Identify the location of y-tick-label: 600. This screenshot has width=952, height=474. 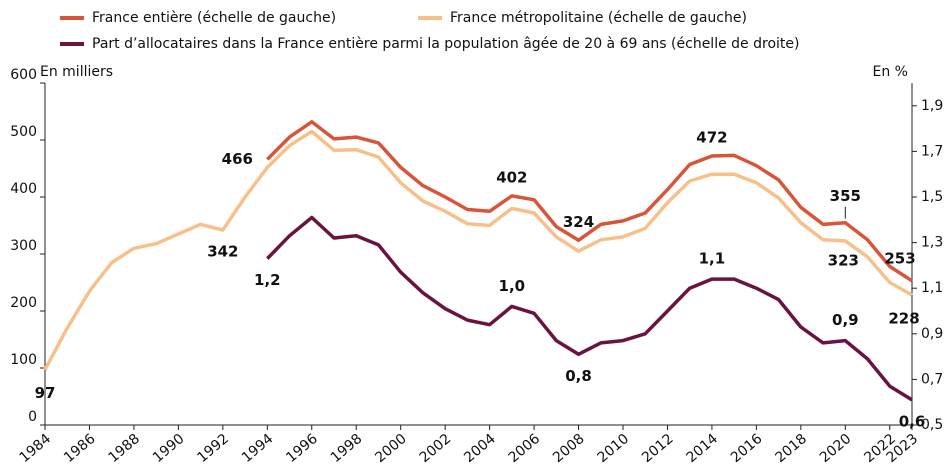
(23, 75).